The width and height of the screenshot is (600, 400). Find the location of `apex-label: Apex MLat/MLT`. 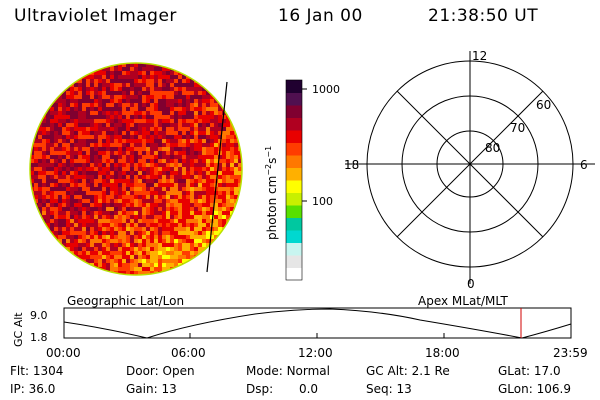

apex-label: Apex MLat/MLT is located at coordinates (463, 301).